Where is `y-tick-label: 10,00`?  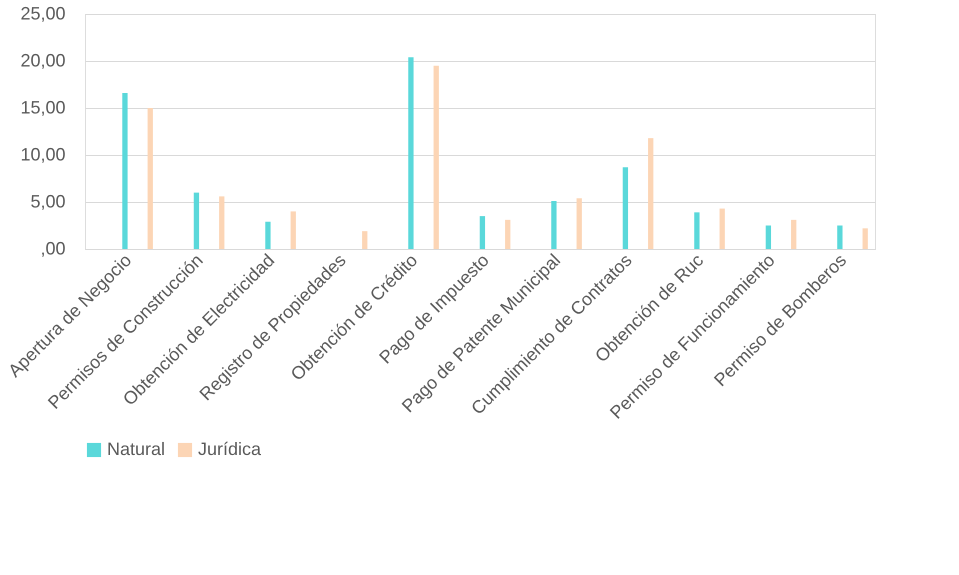 y-tick-label: 10,00 is located at coordinates (43, 154).